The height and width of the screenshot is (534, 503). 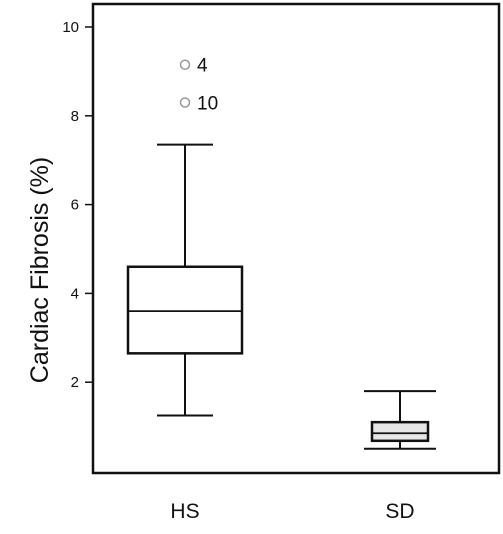 What do you see at coordinates (184, 511) in the screenshot?
I see `x-tick-label: HS` at bounding box center [184, 511].